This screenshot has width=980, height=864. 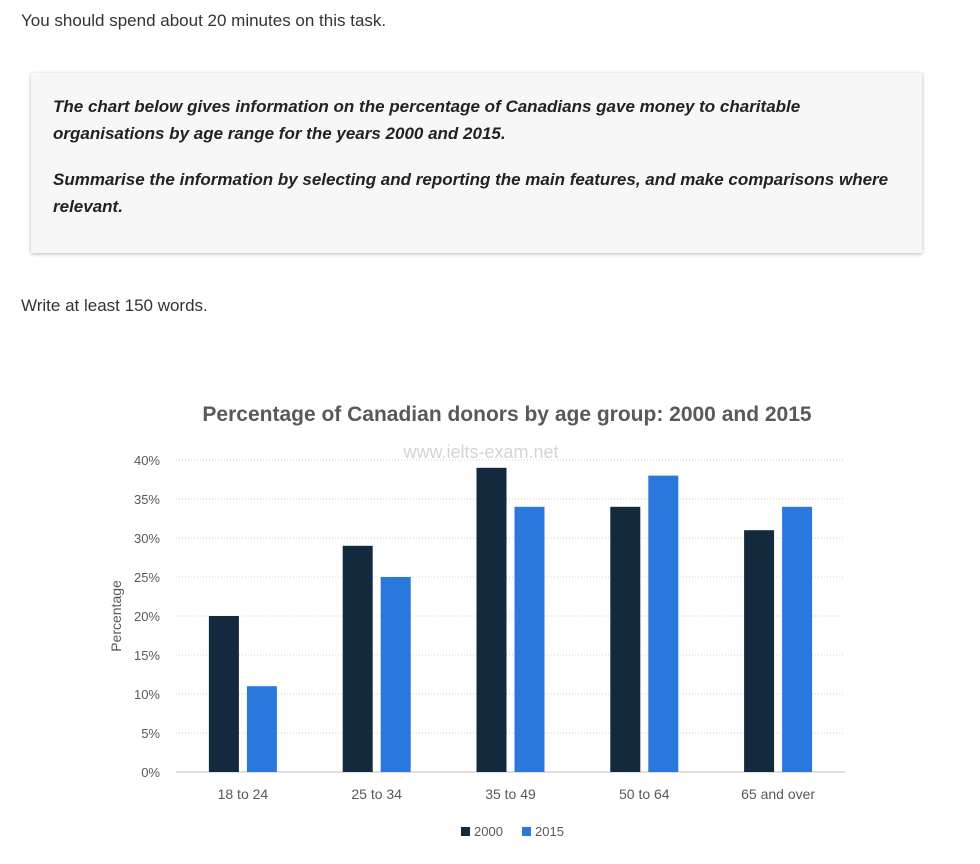 I want to click on word-count-instruction: Write at least 150 words., so click(x=114, y=305).